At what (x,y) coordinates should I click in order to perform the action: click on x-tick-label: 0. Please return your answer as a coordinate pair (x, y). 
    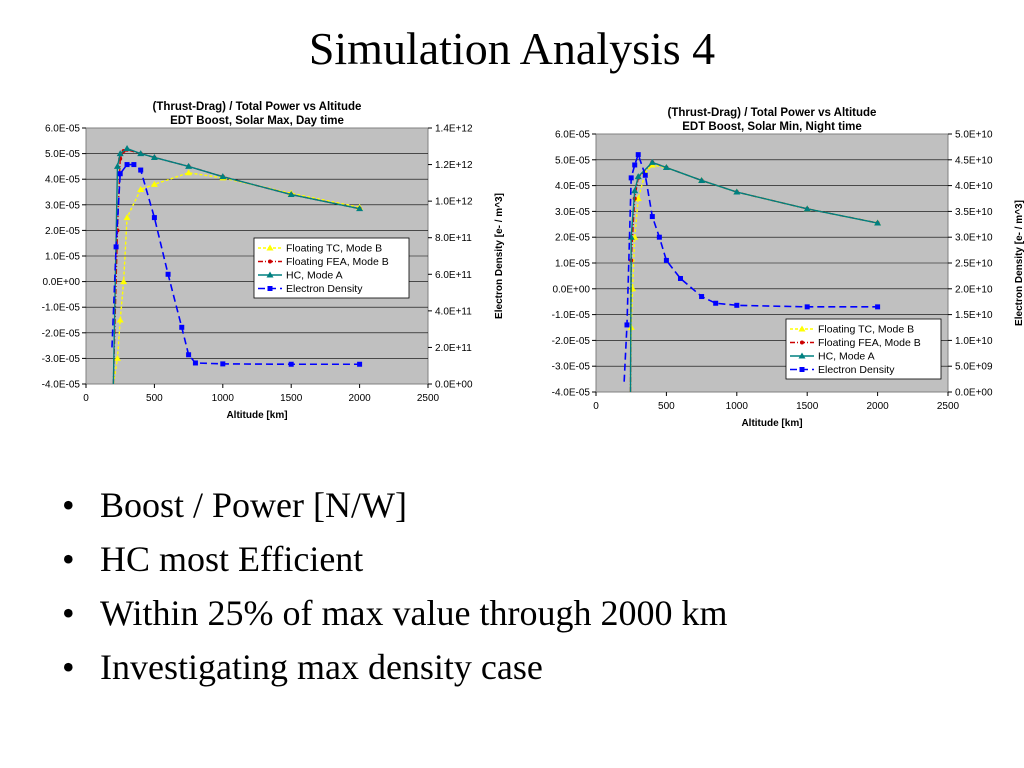
    Looking at the image, I should click on (86, 398).